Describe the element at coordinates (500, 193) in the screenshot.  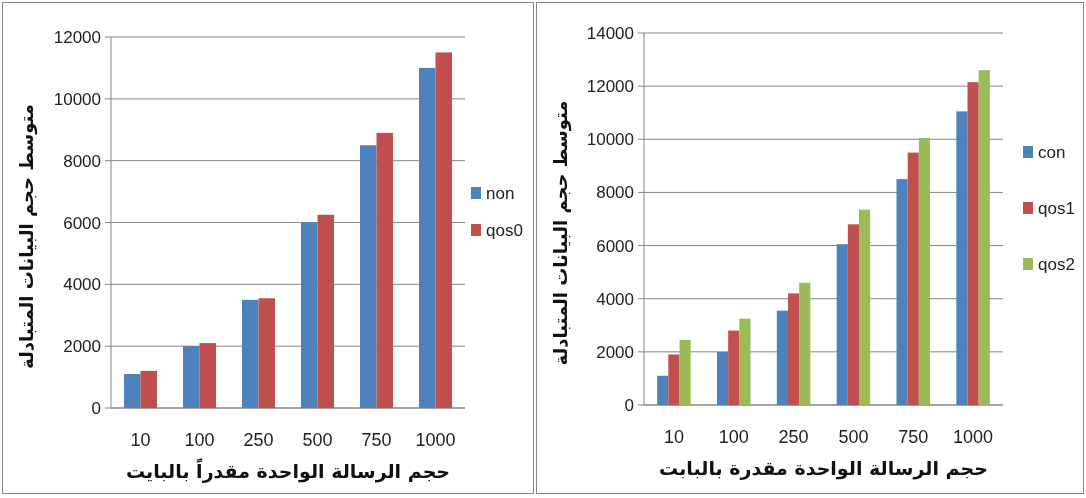
I see `legend-label: non` at that location.